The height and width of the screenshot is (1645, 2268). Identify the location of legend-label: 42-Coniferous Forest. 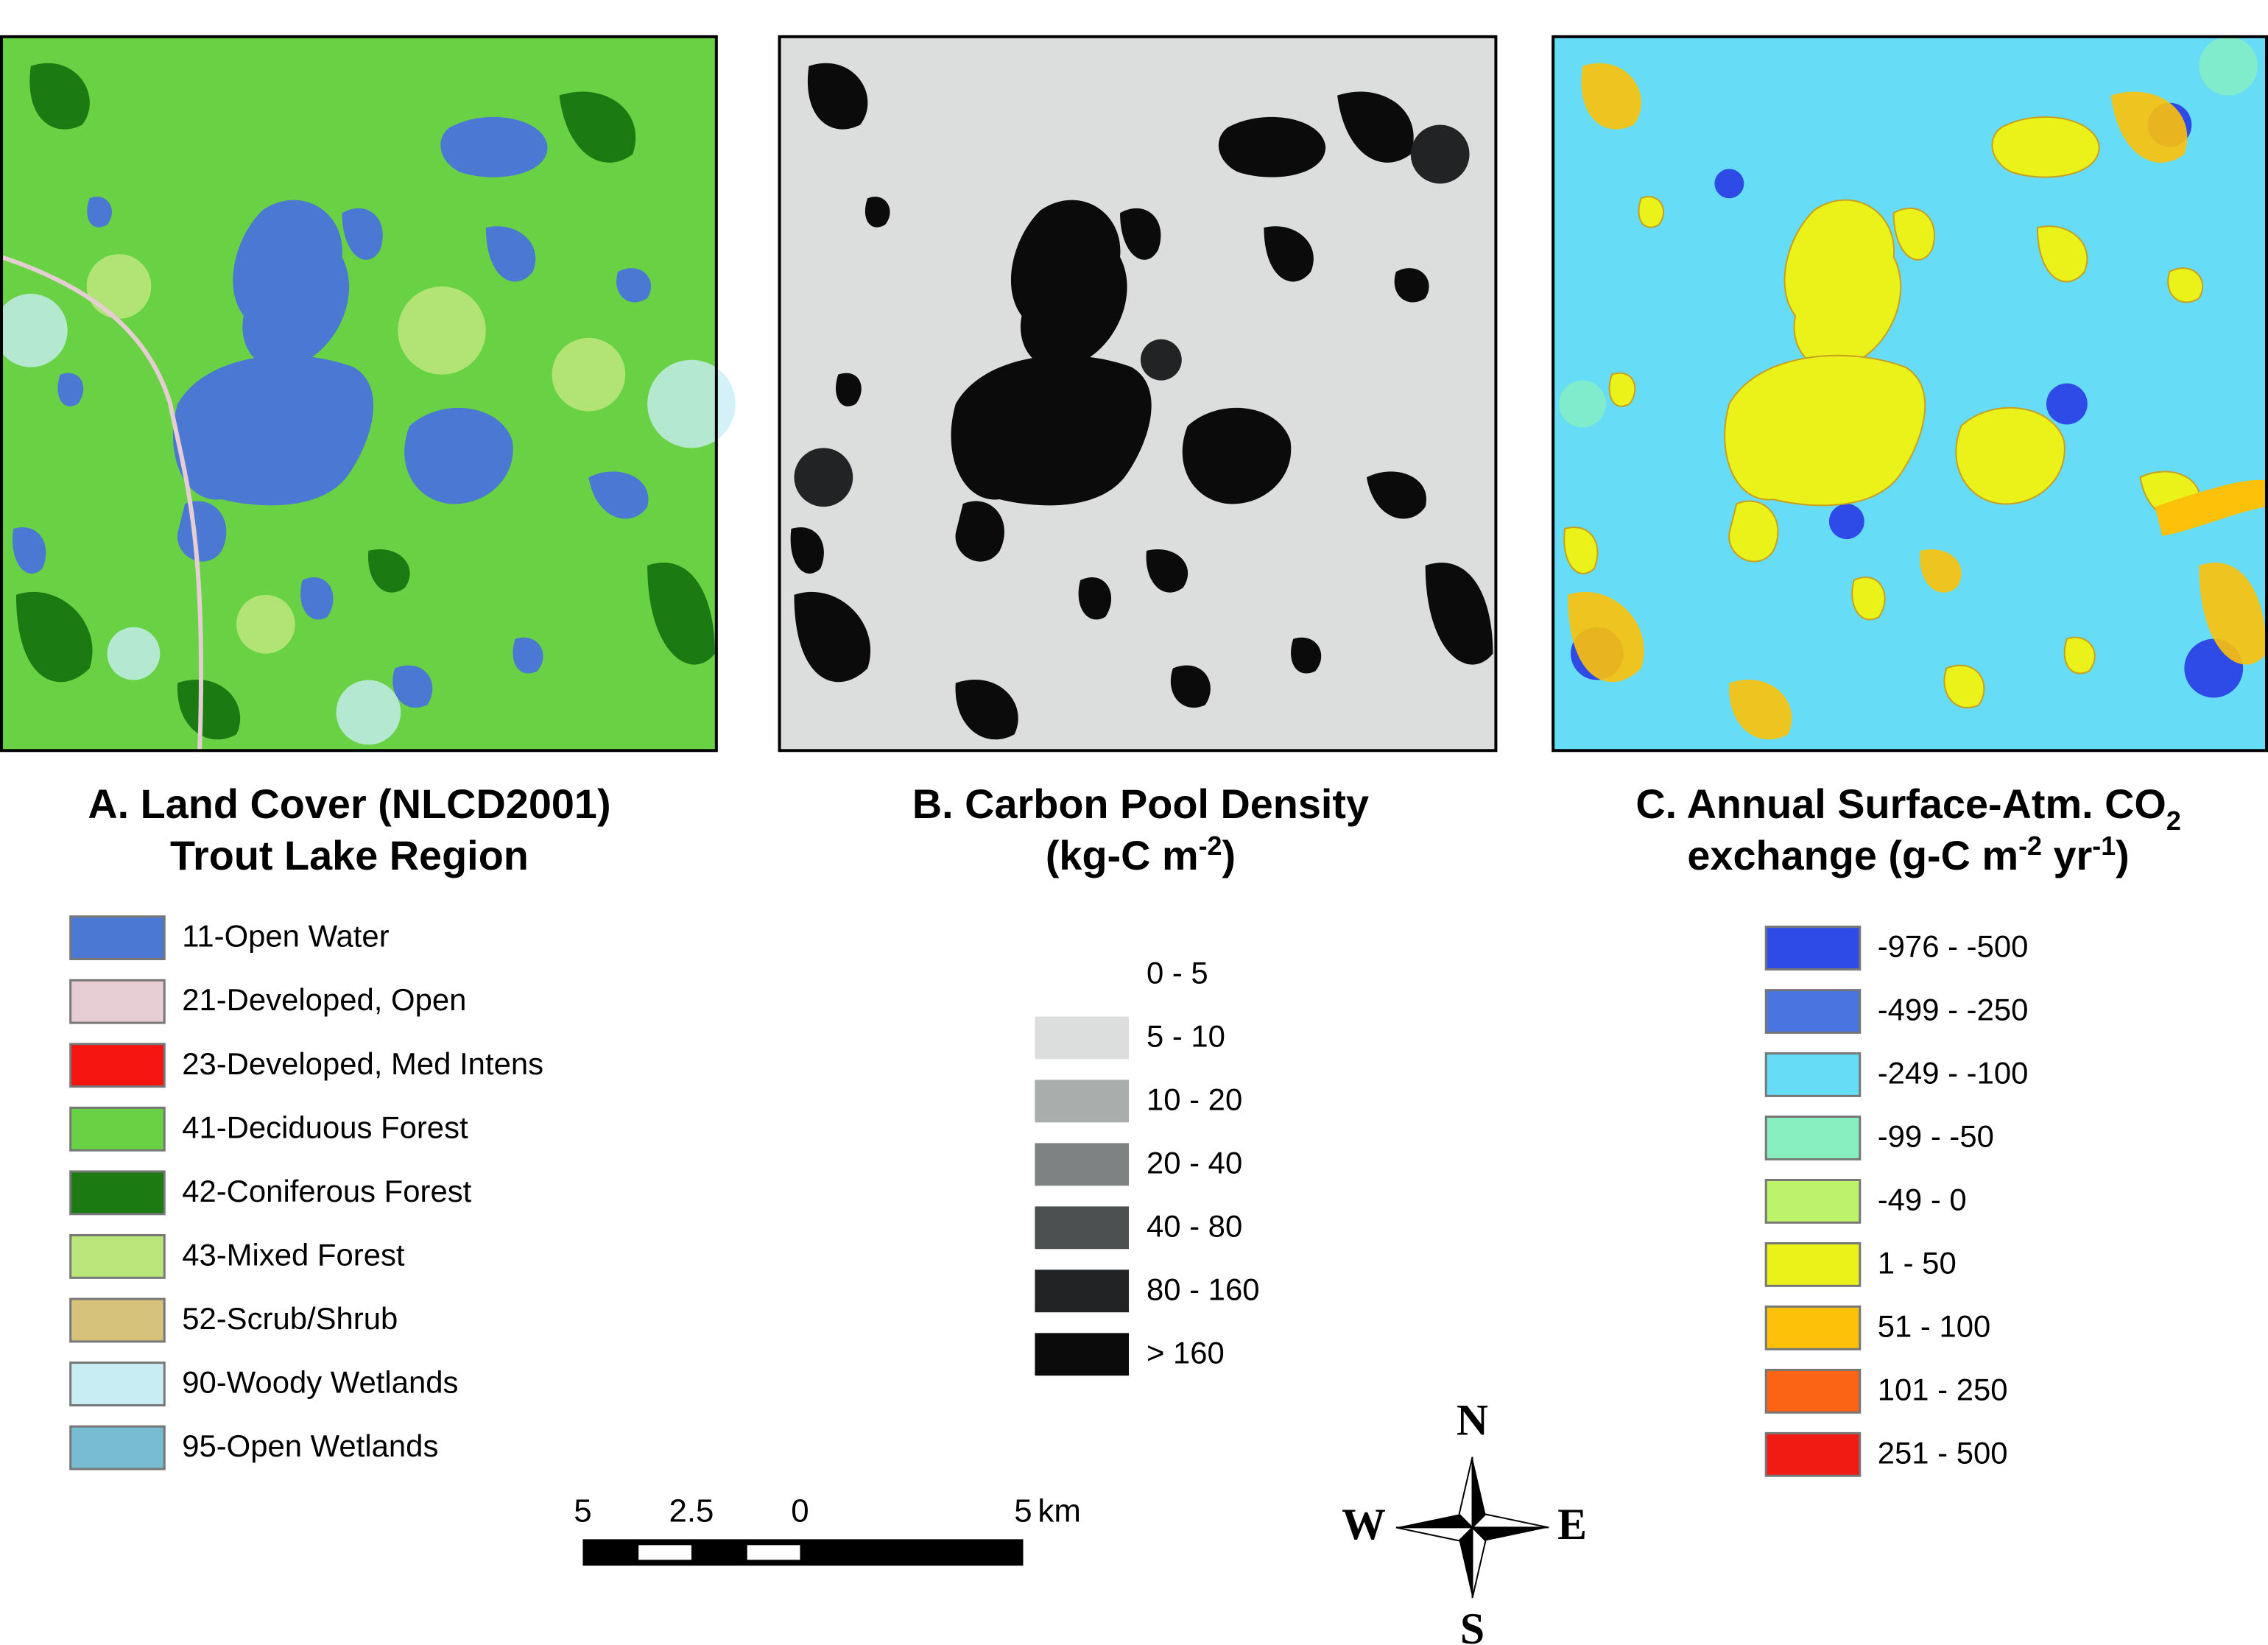
(326, 1191).